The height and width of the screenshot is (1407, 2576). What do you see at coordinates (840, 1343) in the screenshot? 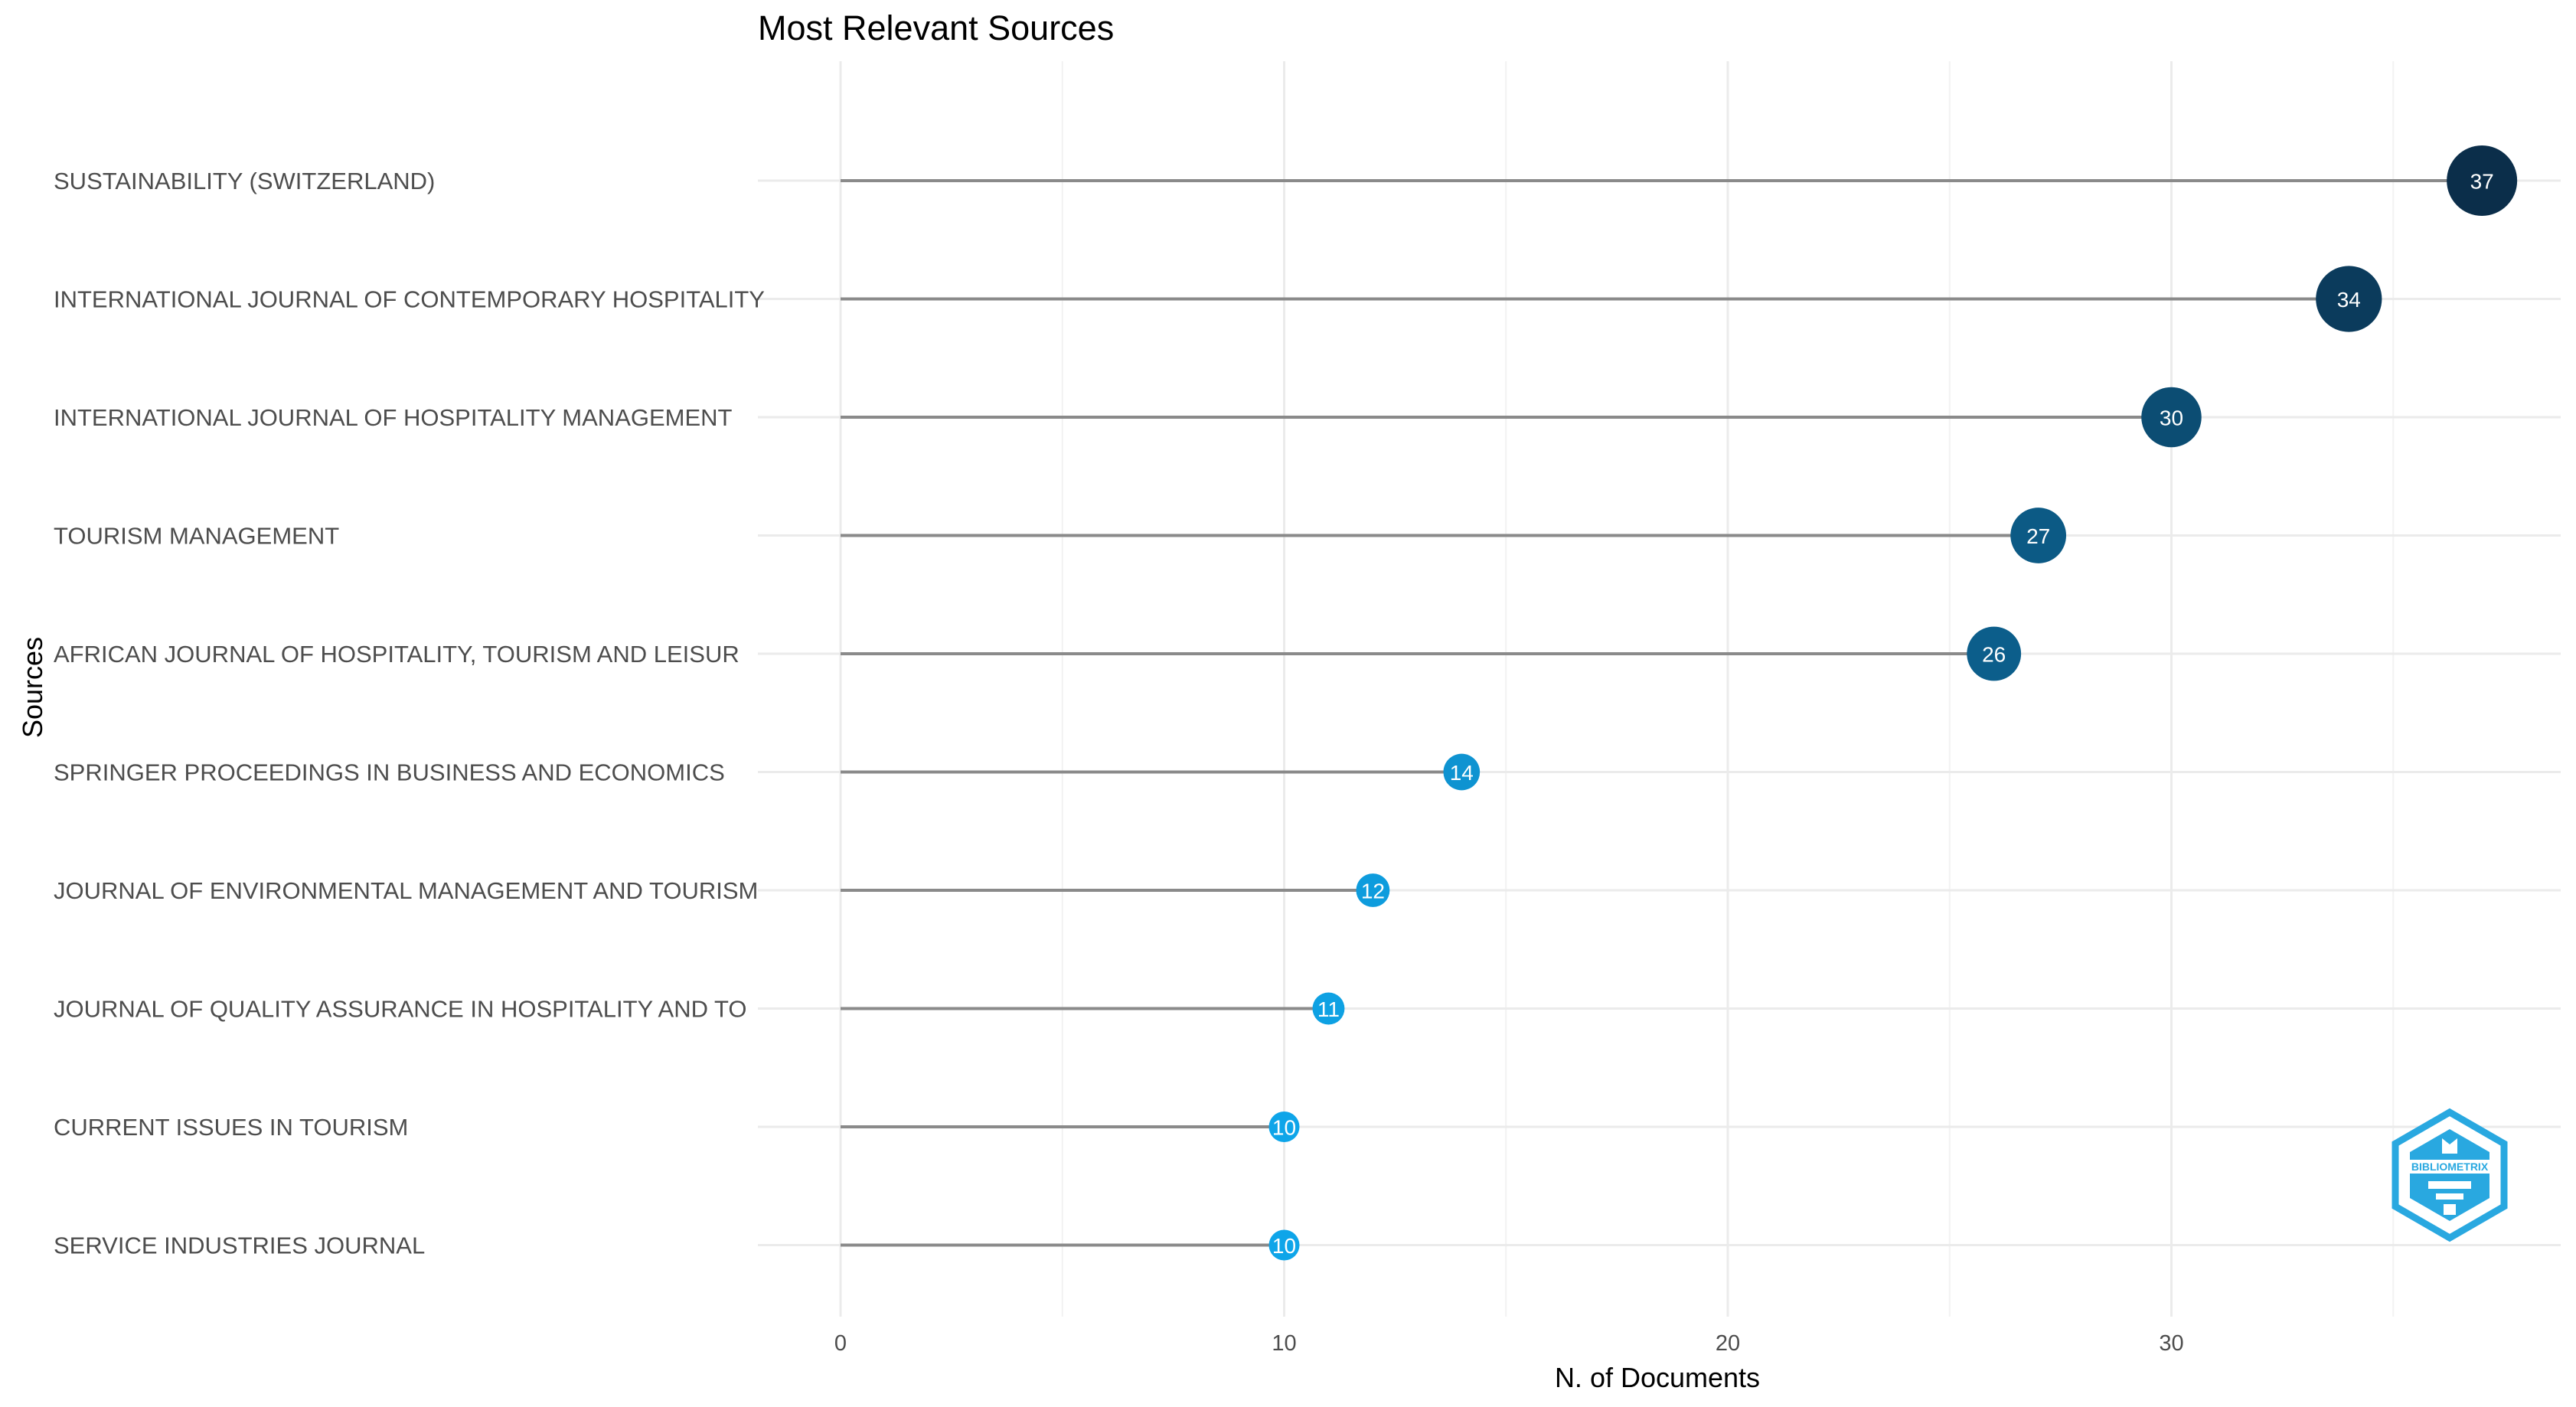
I see `x-tick-label: 0` at bounding box center [840, 1343].